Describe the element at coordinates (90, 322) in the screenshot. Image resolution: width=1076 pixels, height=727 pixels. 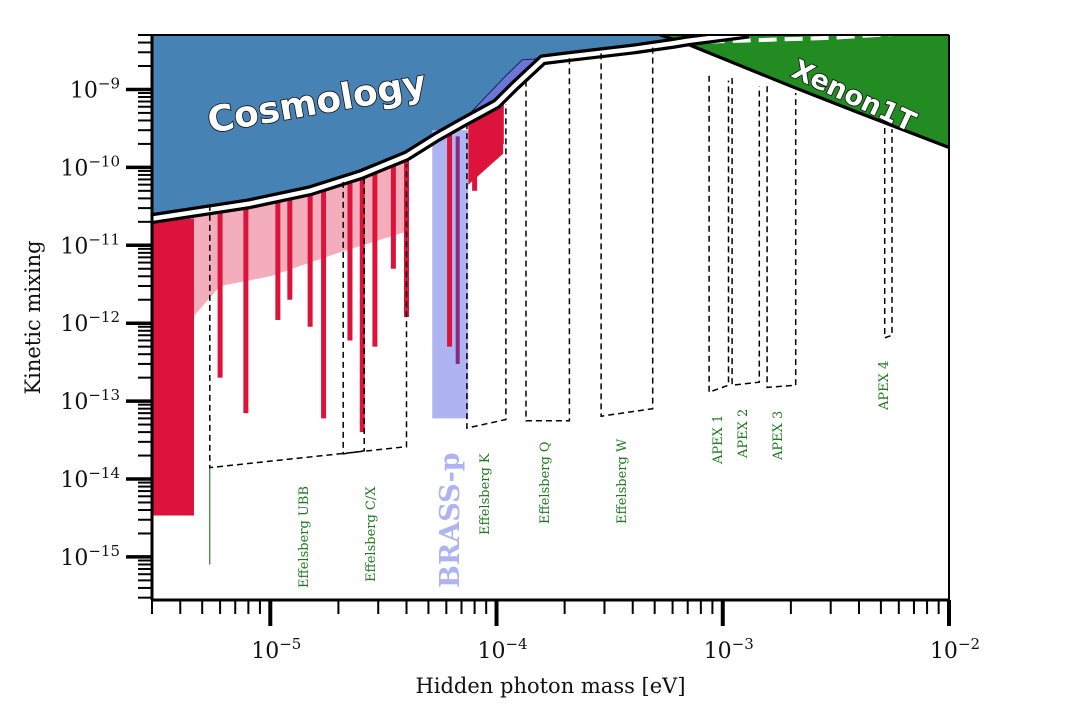
I see `y-tick-label-3: 10−12` at that location.